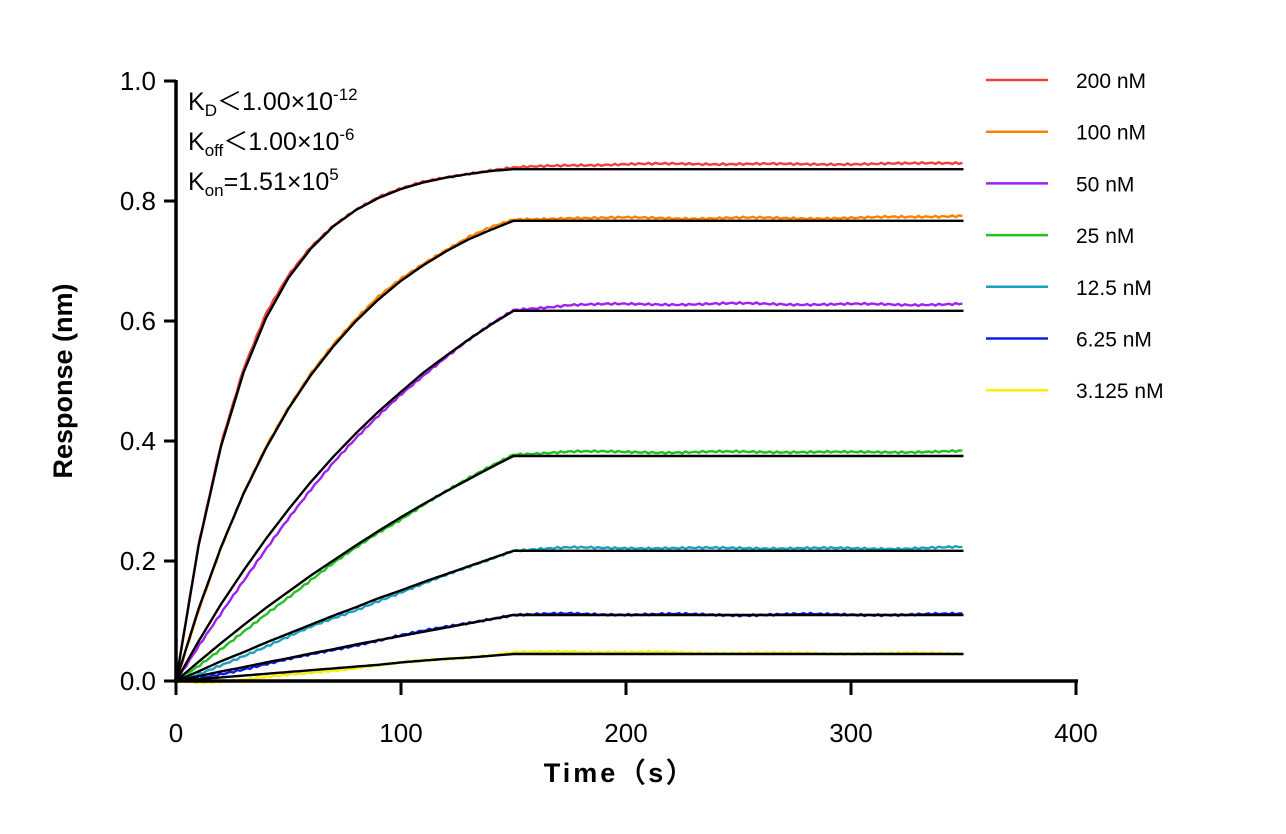  What do you see at coordinates (138, 441) in the screenshot?
I see `y-tick-label: 0.4` at bounding box center [138, 441].